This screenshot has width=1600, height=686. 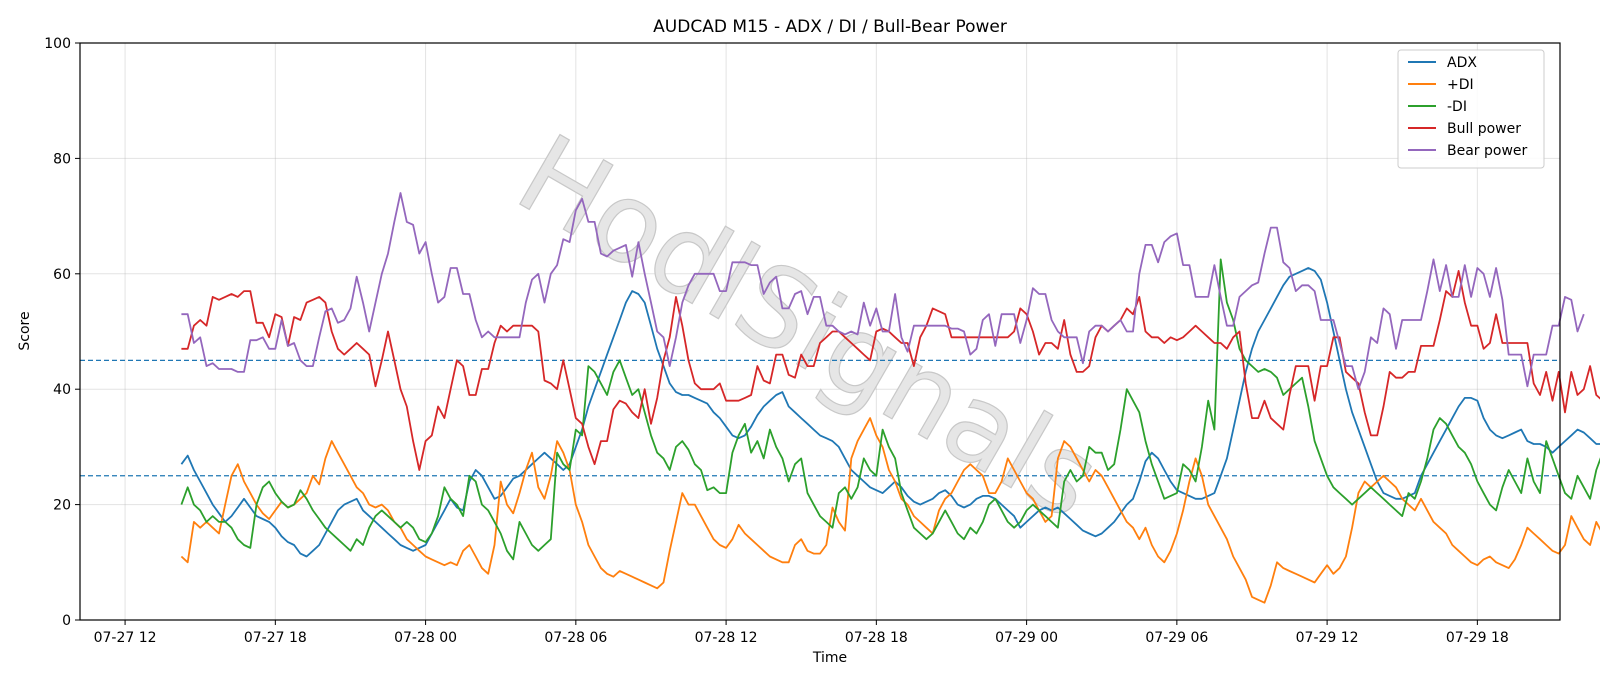 I want to click on y-tick-label: 80, so click(x=62, y=159).